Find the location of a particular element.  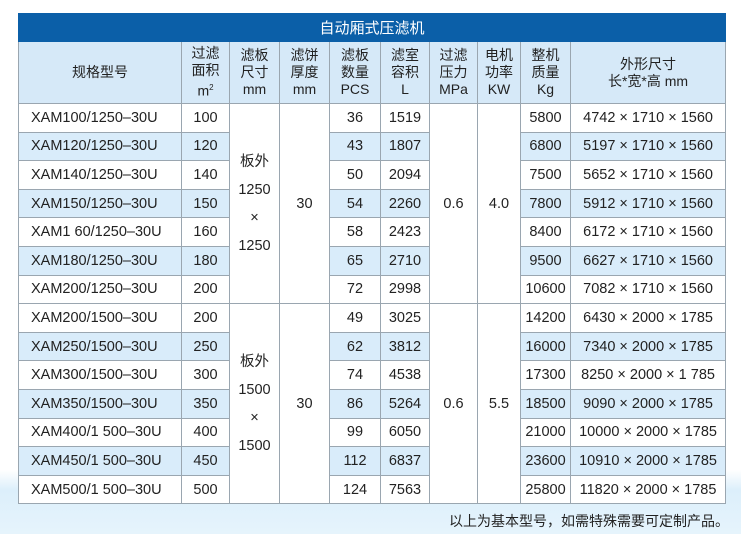

model-cell: XAM100/1250–30U is located at coordinates (100, 118).